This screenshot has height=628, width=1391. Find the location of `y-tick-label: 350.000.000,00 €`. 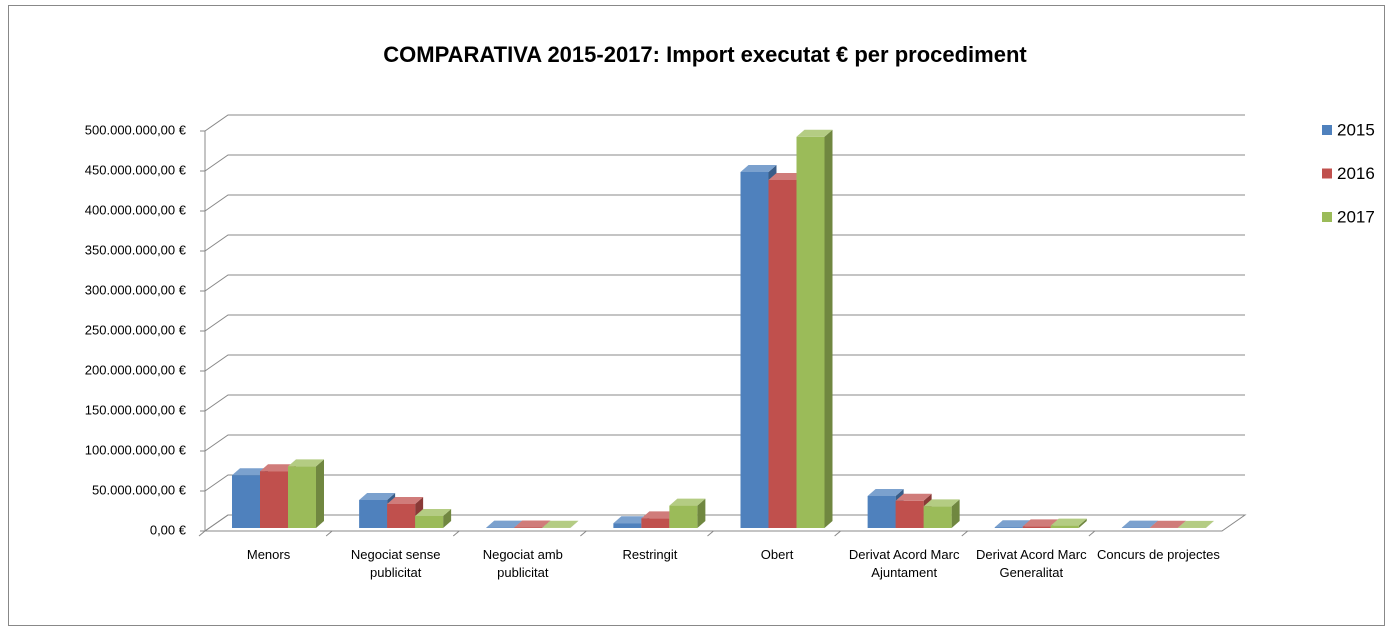

y-tick-label: 350.000.000,00 € is located at coordinates (136, 249).